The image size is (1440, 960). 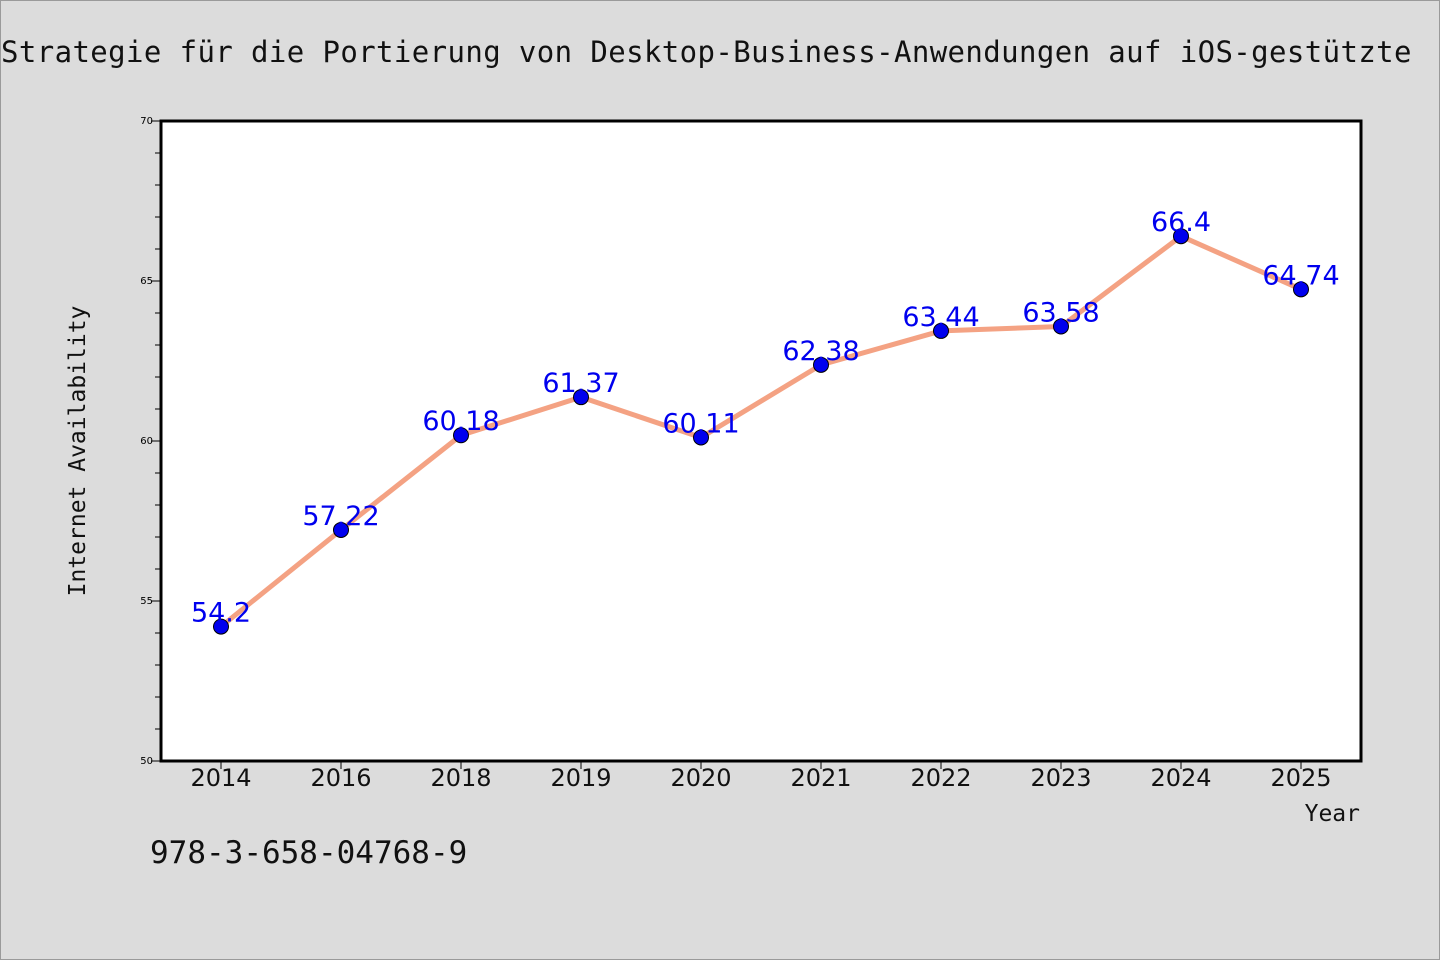 I want to click on y-axis-label: Internet Availability, so click(x=78, y=451).